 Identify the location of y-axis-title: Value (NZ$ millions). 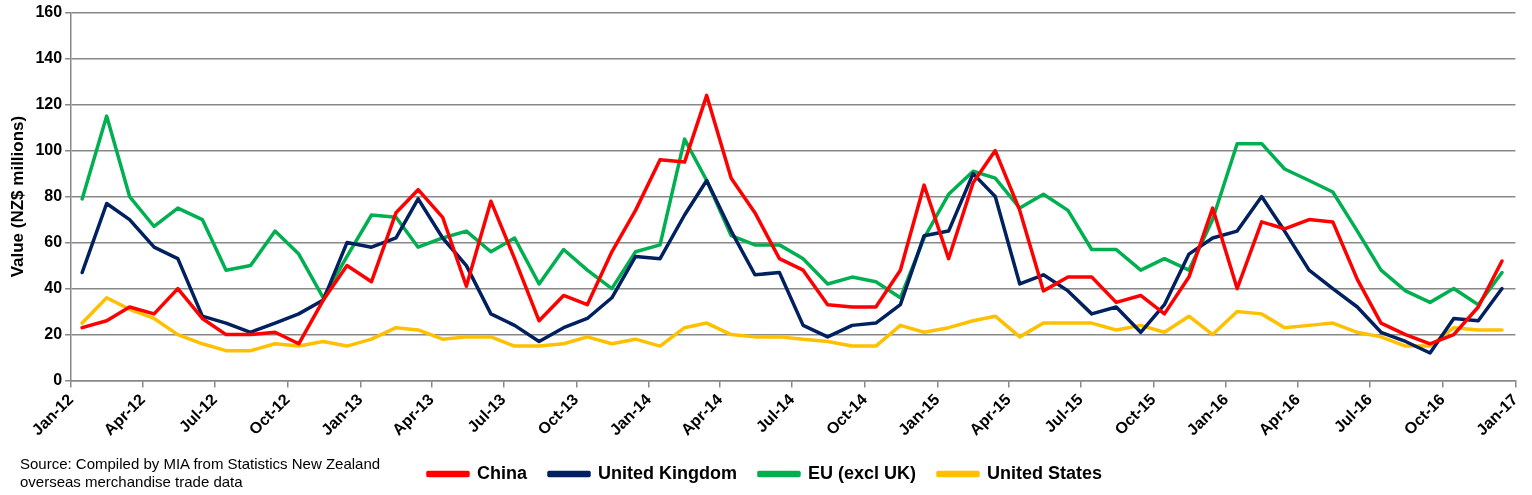
(17, 196).